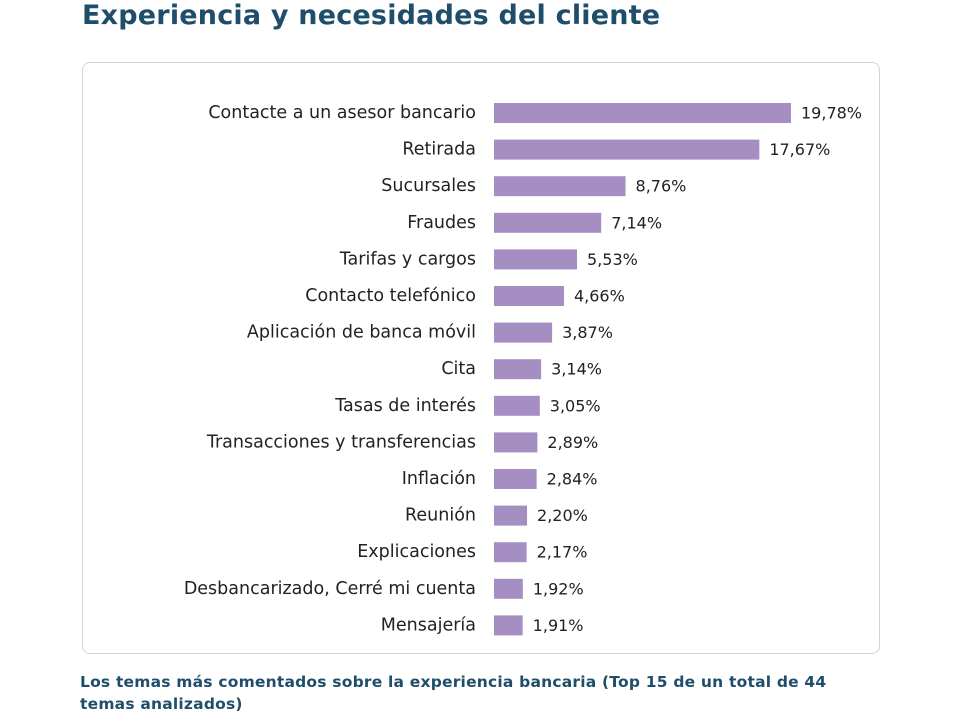 The image size is (960, 720). What do you see at coordinates (612, 259) in the screenshot?
I see `value-label: 5,53%` at bounding box center [612, 259].